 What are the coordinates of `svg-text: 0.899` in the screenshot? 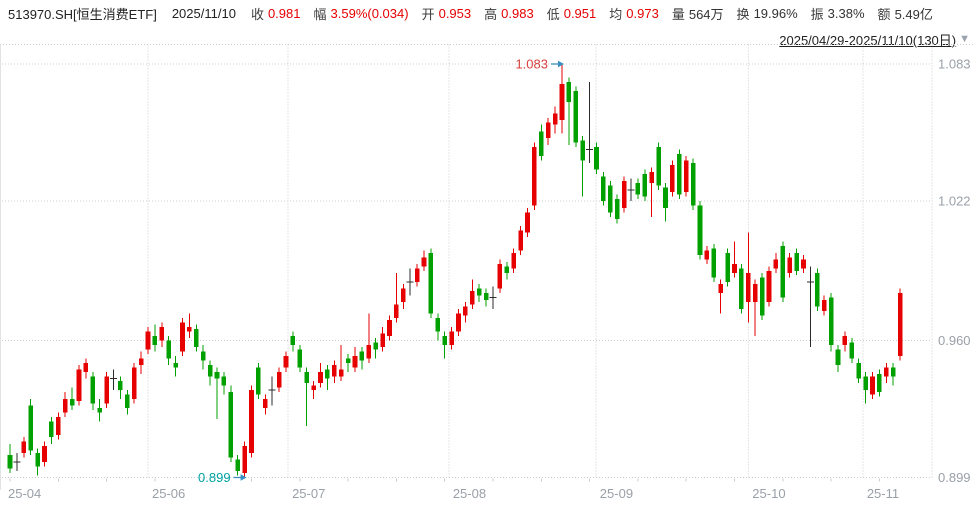 It's located at (214, 477).